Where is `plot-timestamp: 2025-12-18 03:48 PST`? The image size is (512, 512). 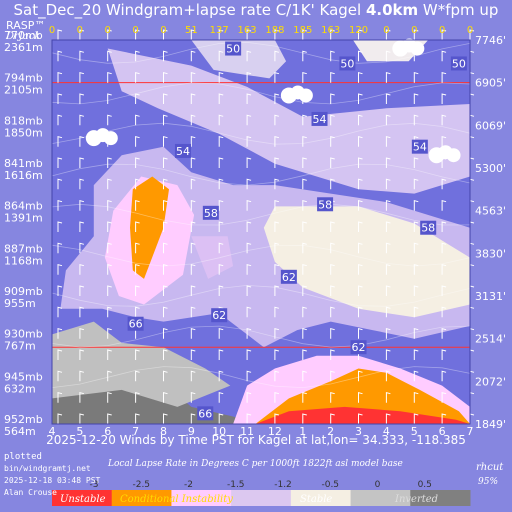 plot-timestamp: 2025-12-18 03:48 PST is located at coordinates (52, 480).